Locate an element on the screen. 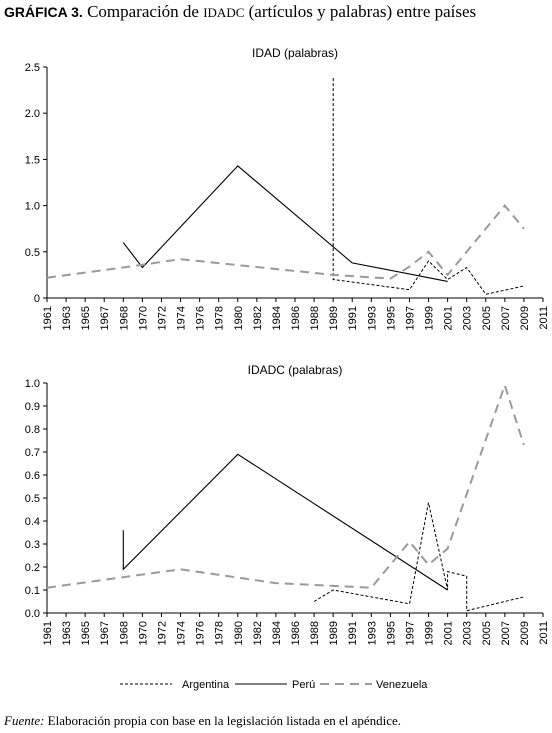  chart2-y-tick-label: 0.3 is located at coordinates (32, 545).